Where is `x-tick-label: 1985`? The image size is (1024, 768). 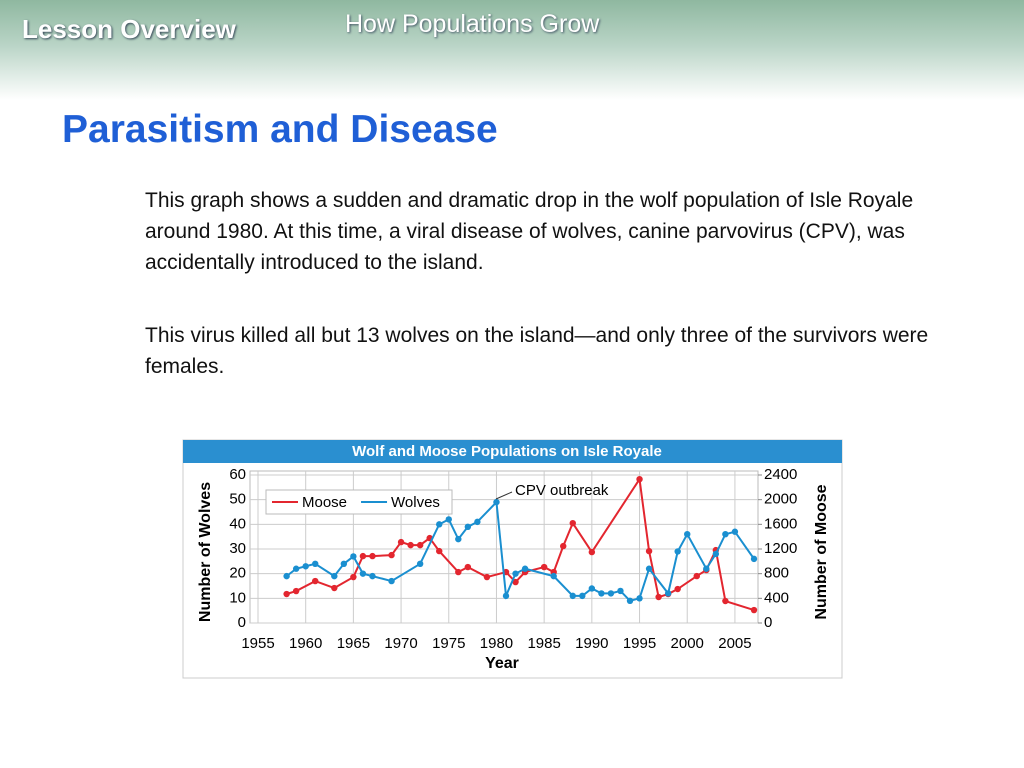 x-tick-label: 1985 is located at coordinates (543, 643).